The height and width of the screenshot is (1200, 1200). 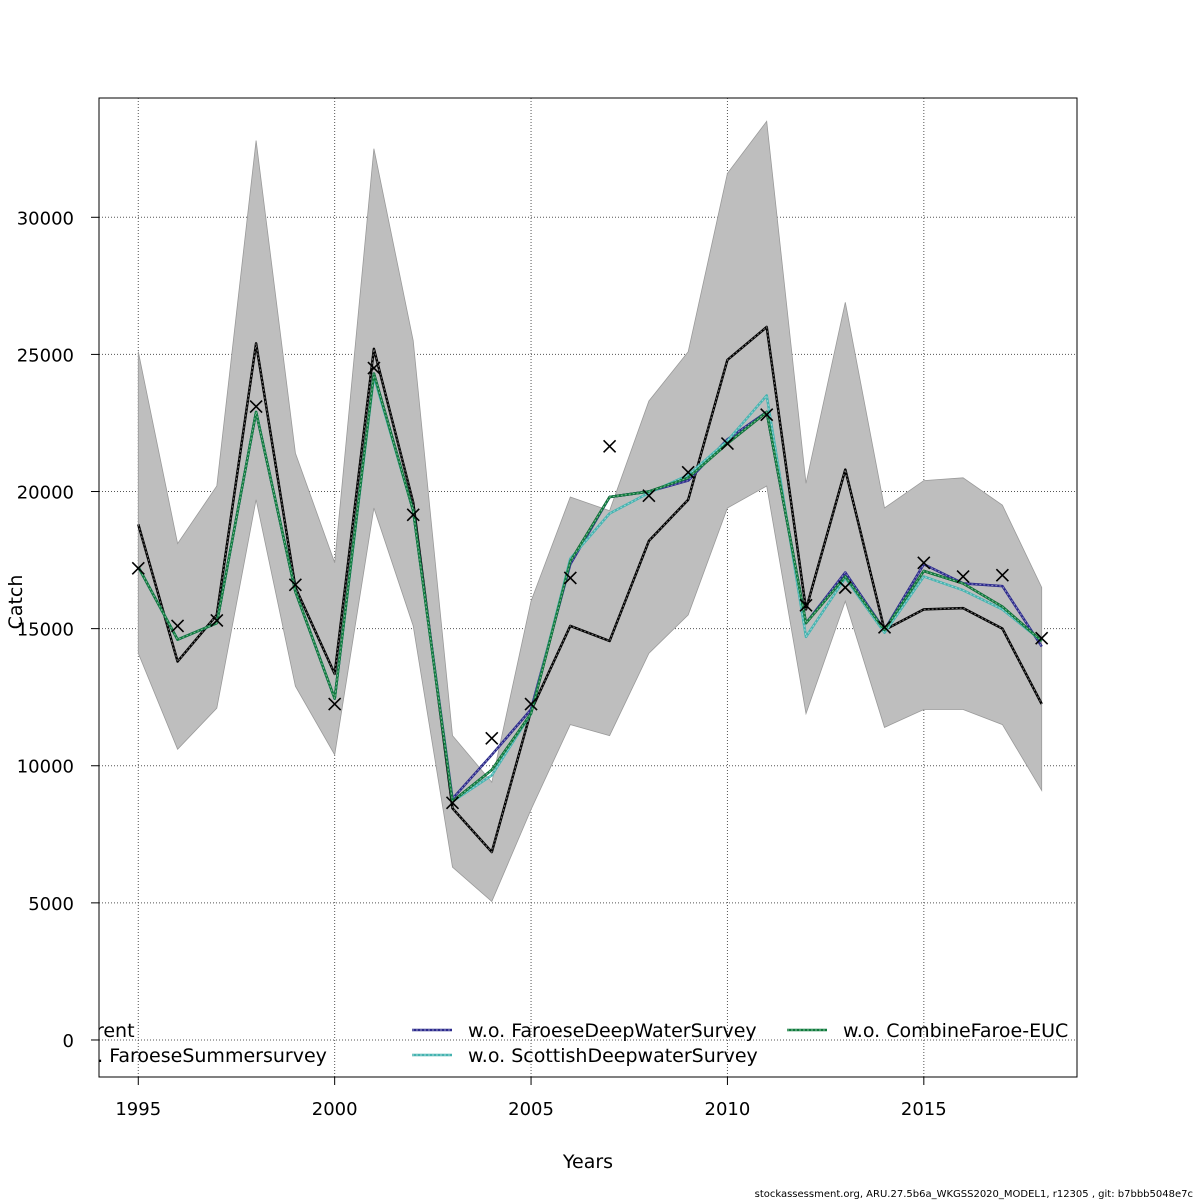 I want to click on x-axis: 1995 2000 2005 2010 2015, so click(x=531, y=1098).